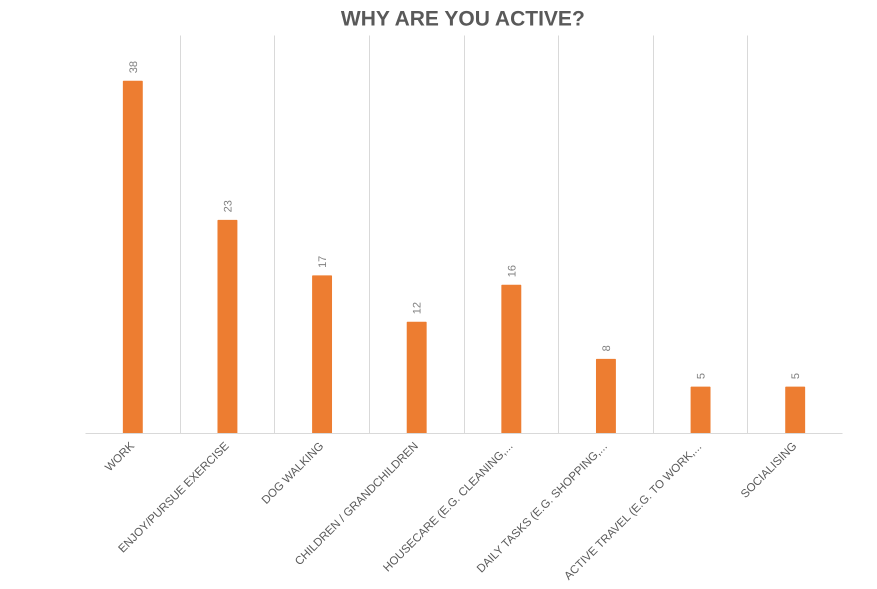 The width and height of the screenshot is (877, 589). What do you see at coordinates (606, 348) in the screenshot?
I see `data-label: 8` at bounding box center [606, 348].